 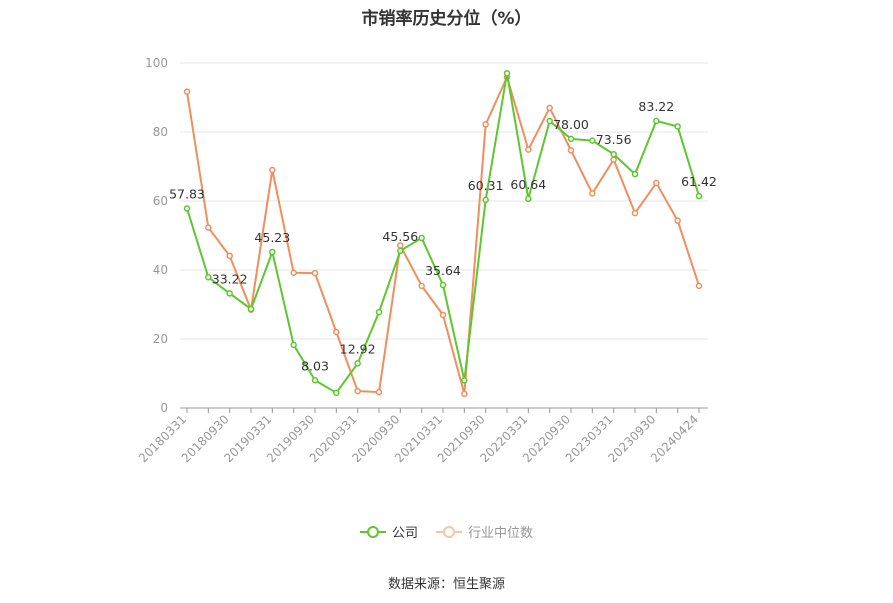 What do you see at coordinates (160, 201) in the screenshot?
I see `y-tick-label: 60` at bounding box center [160, 201].